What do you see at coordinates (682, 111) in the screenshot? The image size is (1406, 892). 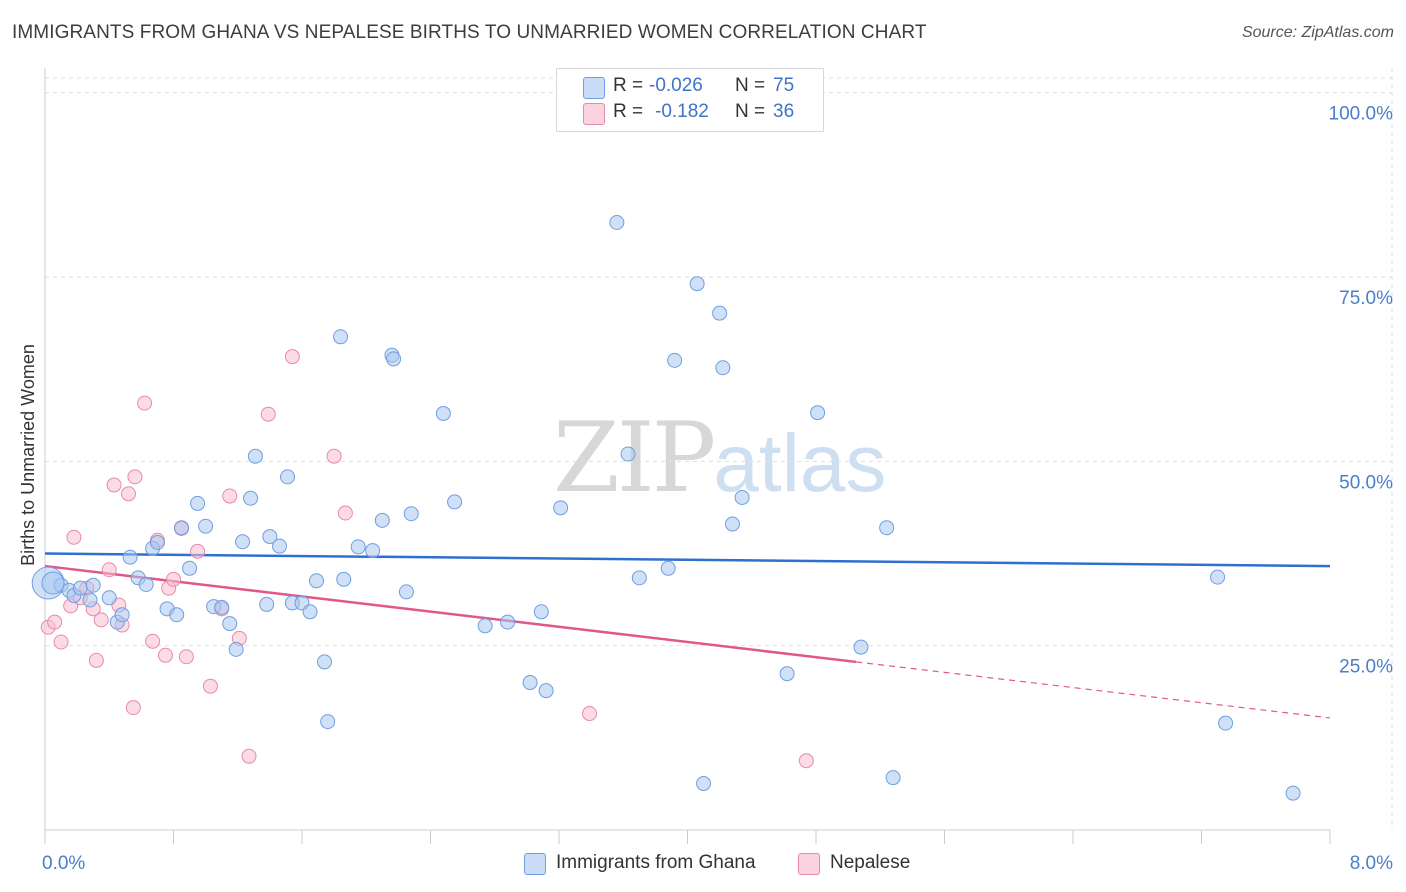 I see `legend-r-value: -0.182` at bounding box center [682, 111].